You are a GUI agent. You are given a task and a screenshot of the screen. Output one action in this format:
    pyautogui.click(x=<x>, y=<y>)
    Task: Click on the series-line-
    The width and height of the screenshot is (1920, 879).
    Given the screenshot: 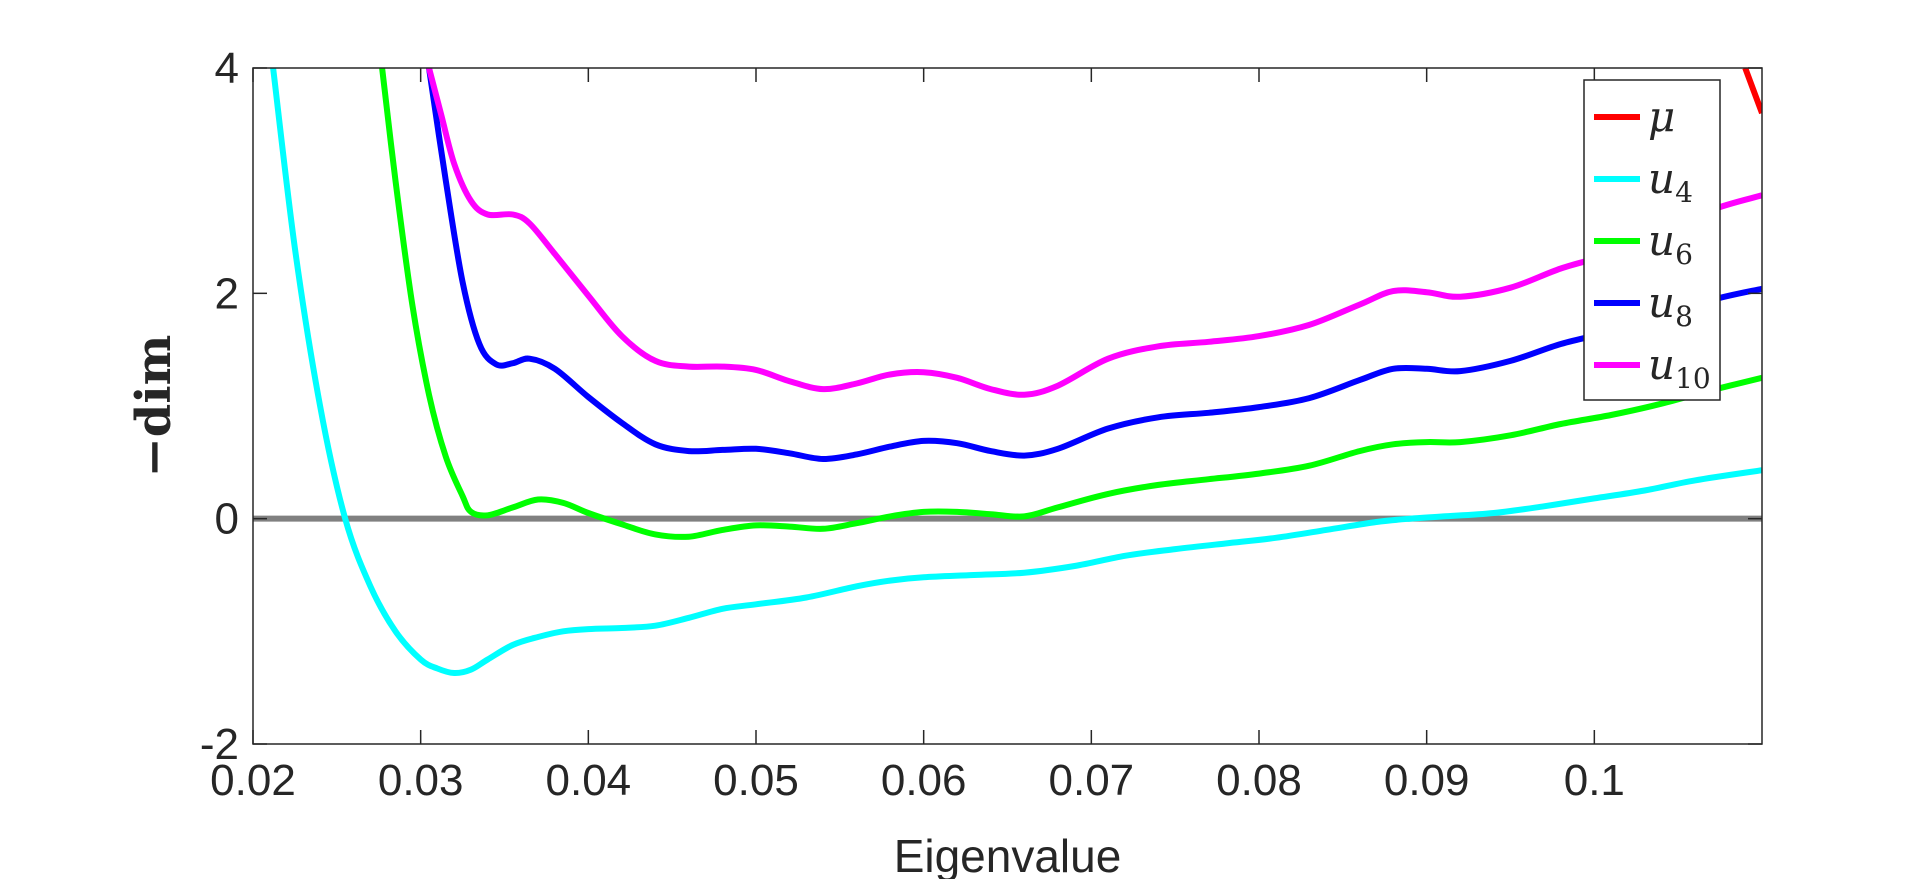 What is the action you would take?
    pyautogui.click(x=1752, y=91)
    